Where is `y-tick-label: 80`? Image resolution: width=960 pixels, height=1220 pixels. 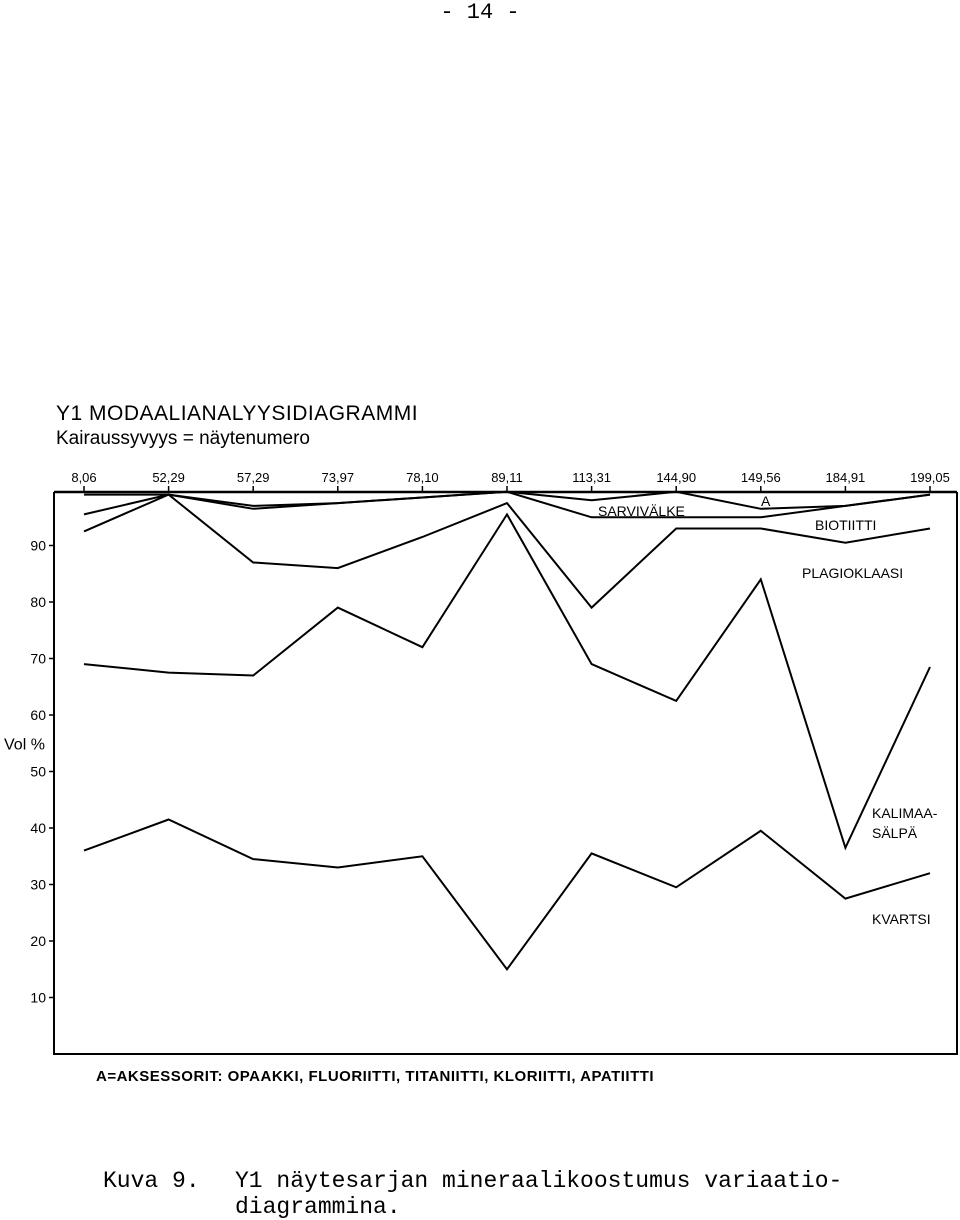 y-tick-label: 80 is located at coordinates (38, 602).